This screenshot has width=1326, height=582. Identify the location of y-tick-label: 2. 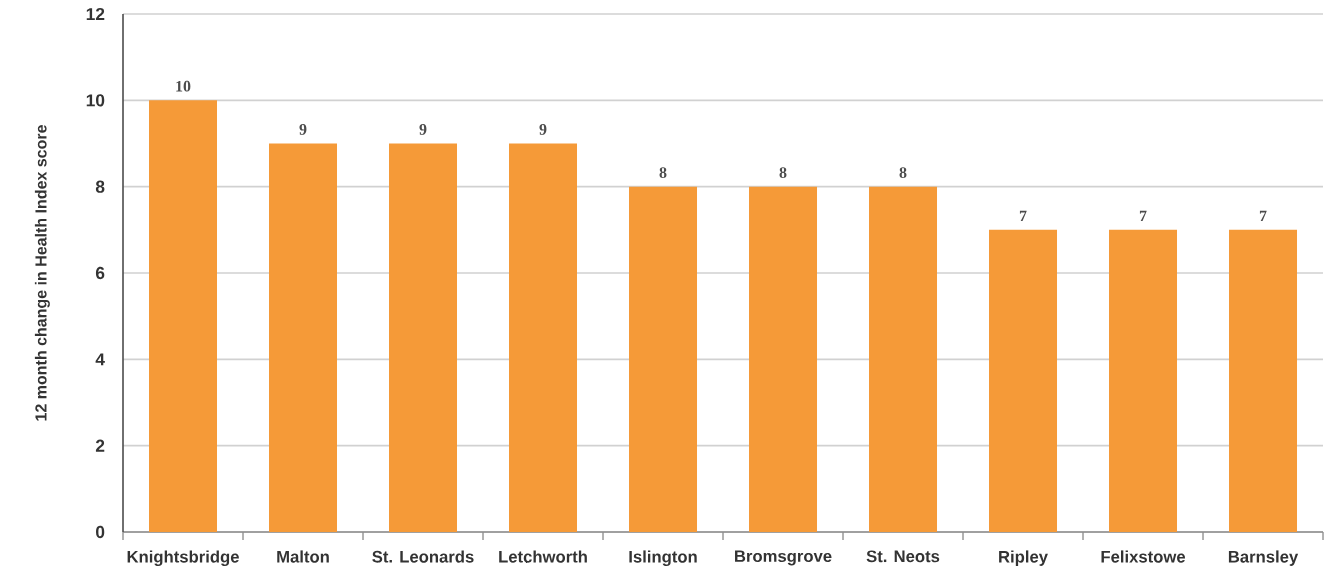
(100, 445).